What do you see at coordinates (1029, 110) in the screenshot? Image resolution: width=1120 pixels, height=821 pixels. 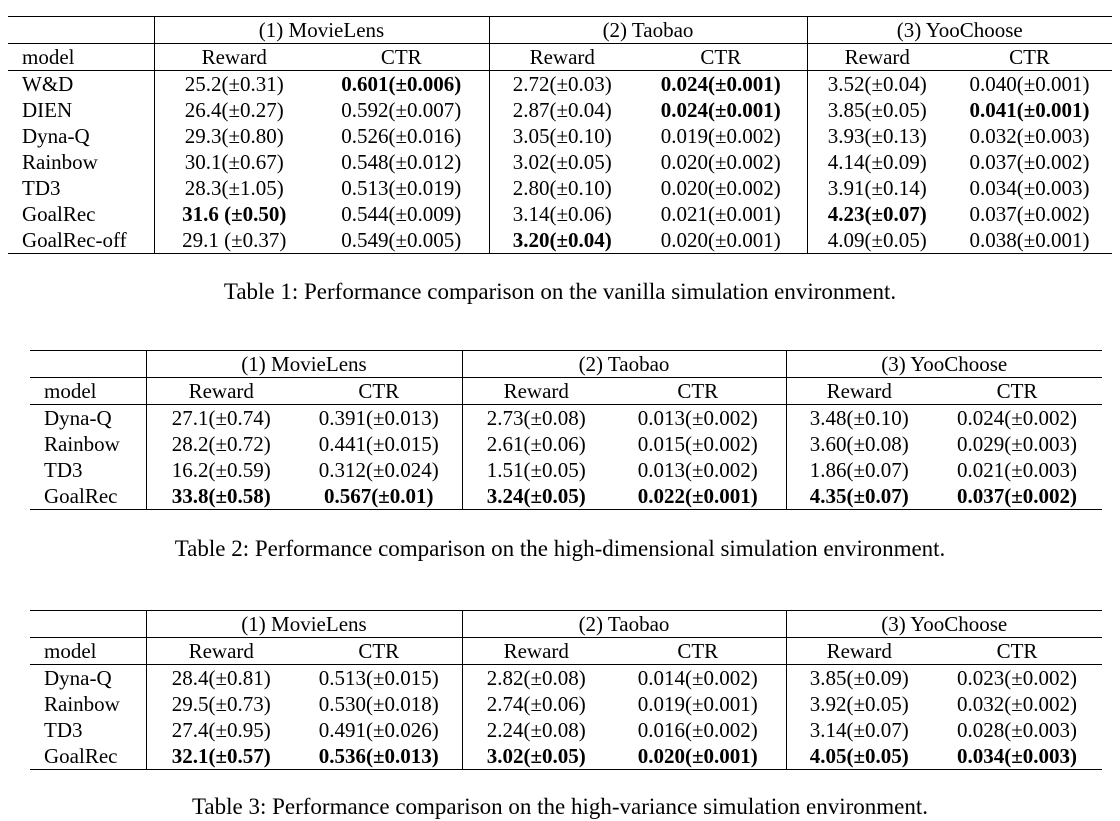 I see `ctr-cell: 0.041(±0.001)` at bounding box center [1029, 110].